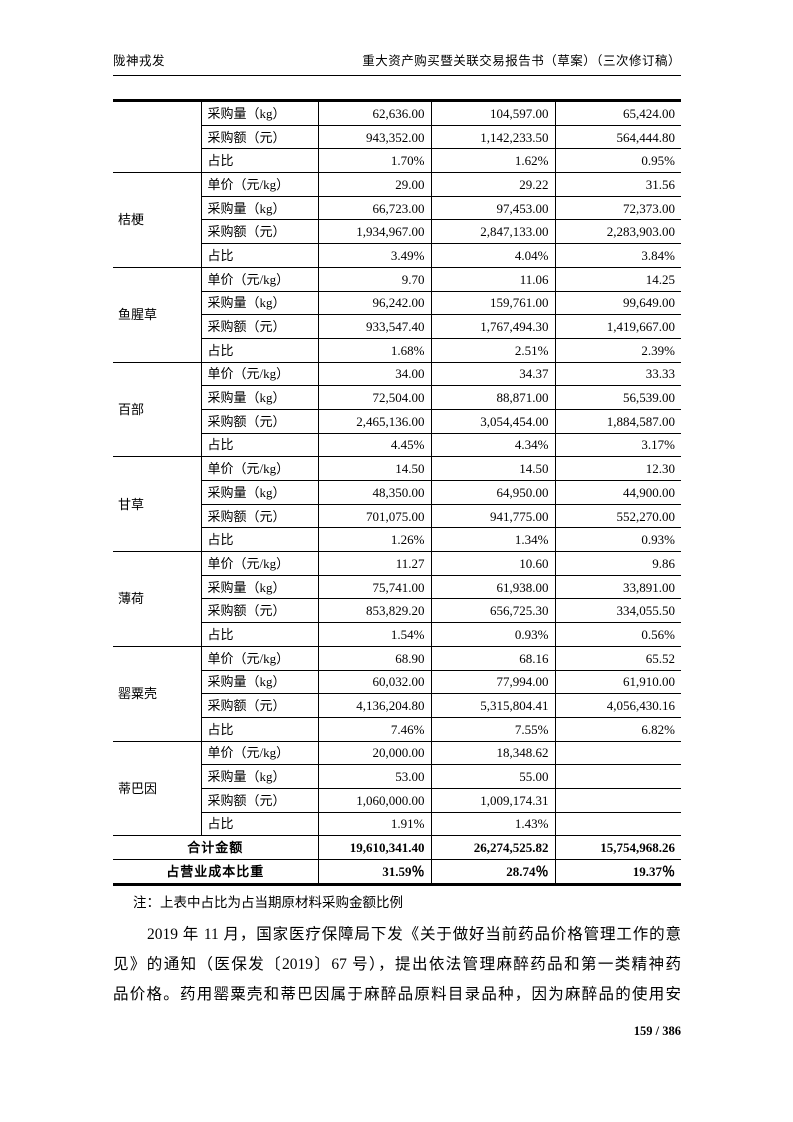 Image resolution: width=793 pixels, height=1122 pixels. Describe the element at coordinates (397, 350) in the screenshot. I see `table-row: 占比 1.68% 2.51% 2.39%` at that location.